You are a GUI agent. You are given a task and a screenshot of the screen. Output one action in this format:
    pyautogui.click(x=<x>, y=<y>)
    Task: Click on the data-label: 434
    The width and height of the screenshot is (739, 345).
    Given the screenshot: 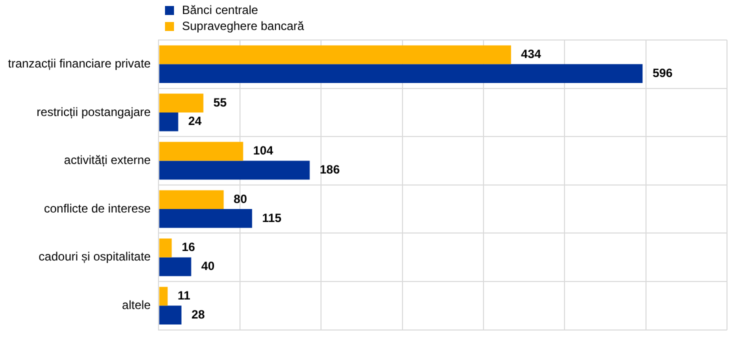 What is the action you would take?
    pyautogui.click(x=531, y=54)
    